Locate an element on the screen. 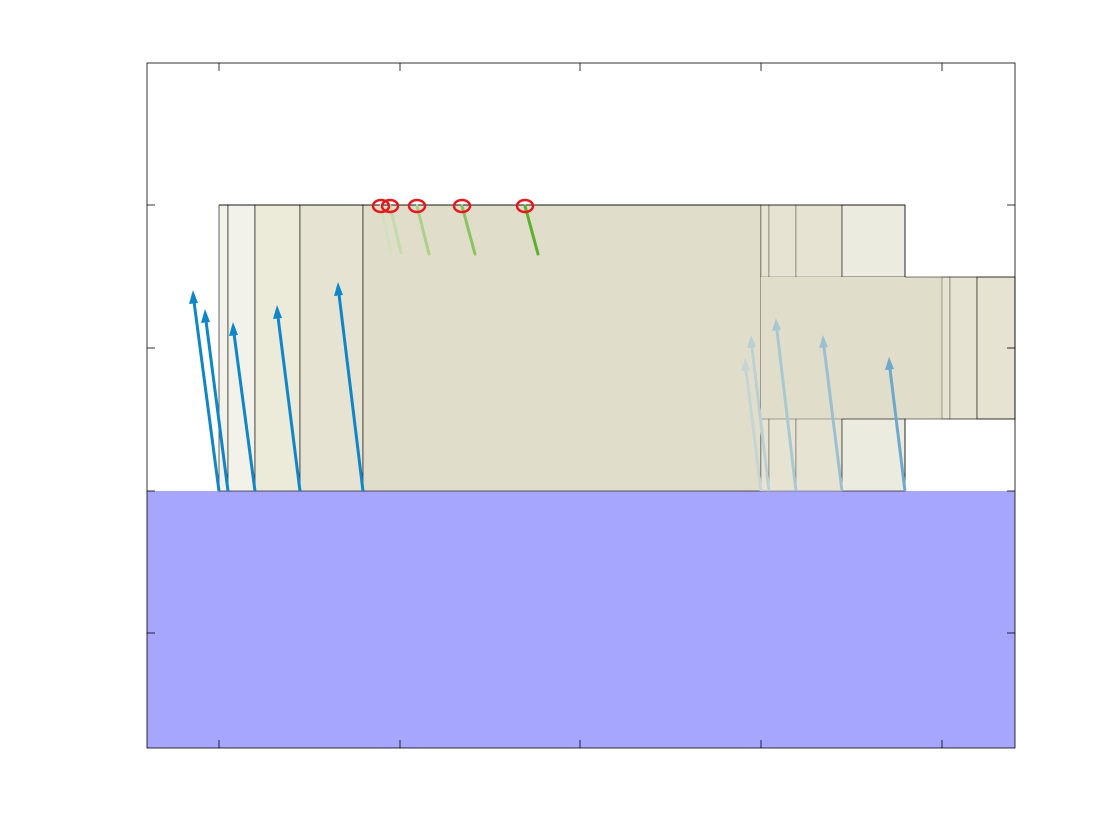  force-arrows-left is located at coordinates (277, 387).